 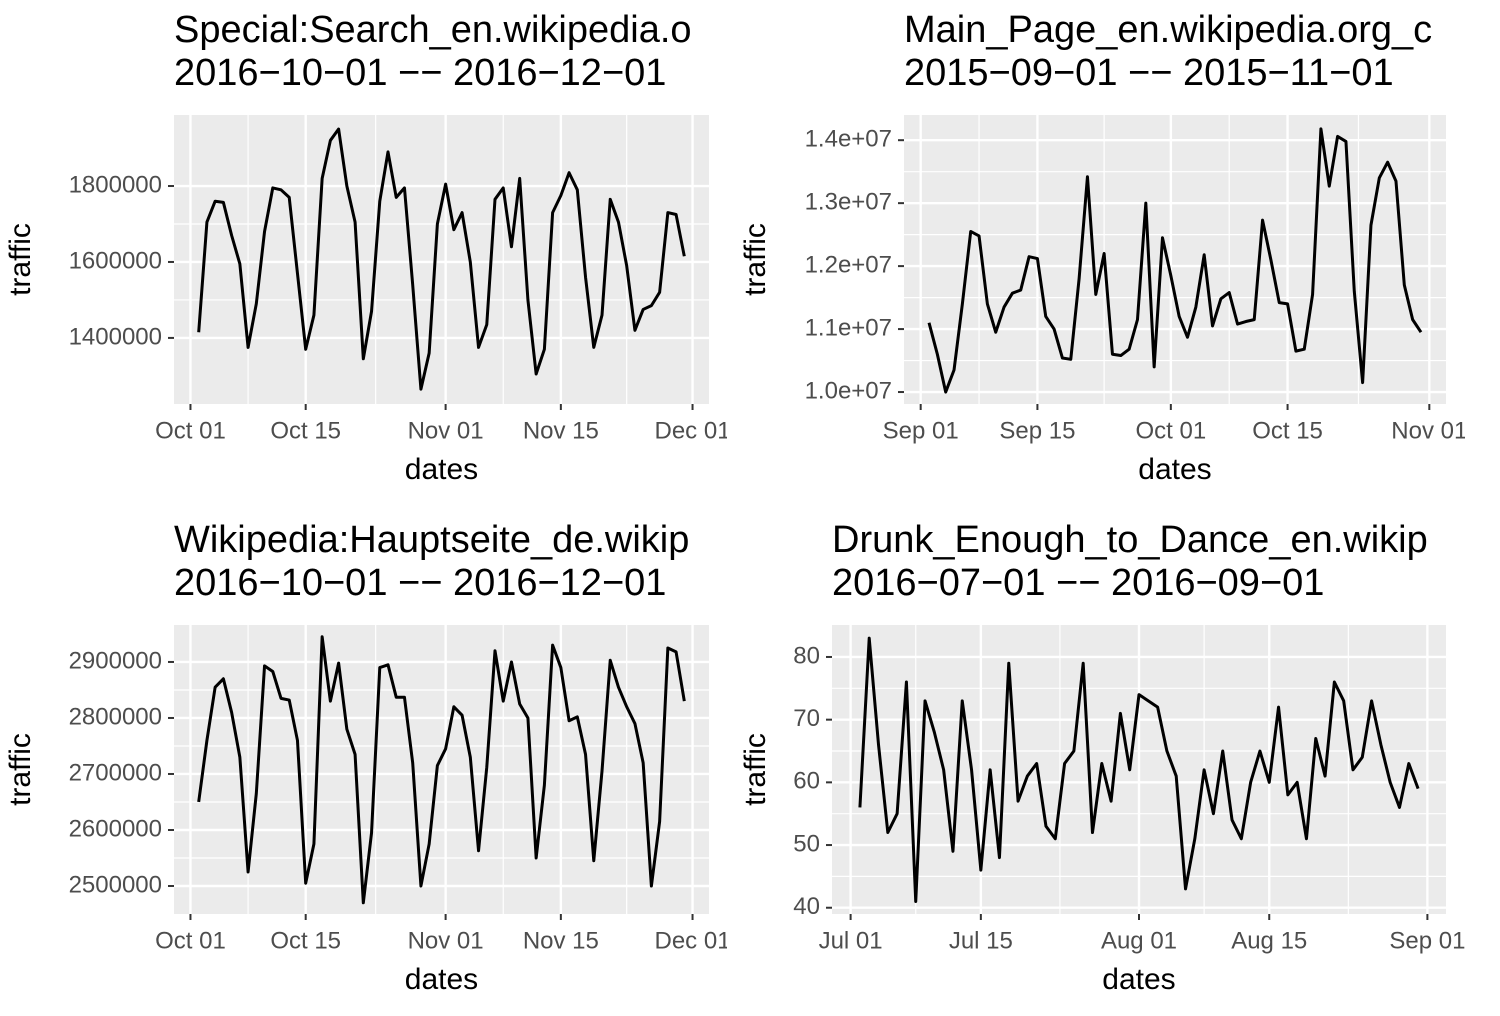 What do you see at coordinates (1149, 73) in the screenshot?
I see `chart-subtitle: 2015−09−01 −− 2015−11−01` at bounding box center [1149, 73].